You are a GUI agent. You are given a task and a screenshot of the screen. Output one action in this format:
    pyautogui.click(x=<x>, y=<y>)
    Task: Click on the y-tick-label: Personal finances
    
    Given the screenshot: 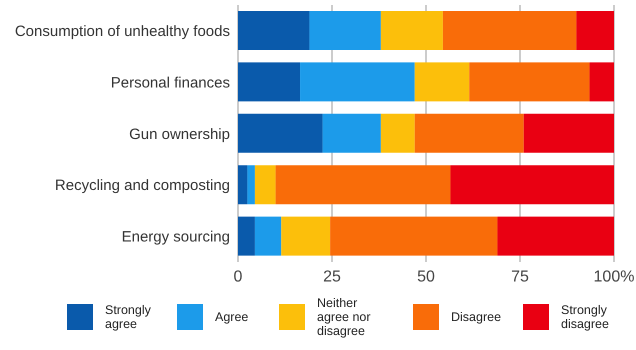 What is the action you would take?
    pyautogui.click(x=170, y=83)
    